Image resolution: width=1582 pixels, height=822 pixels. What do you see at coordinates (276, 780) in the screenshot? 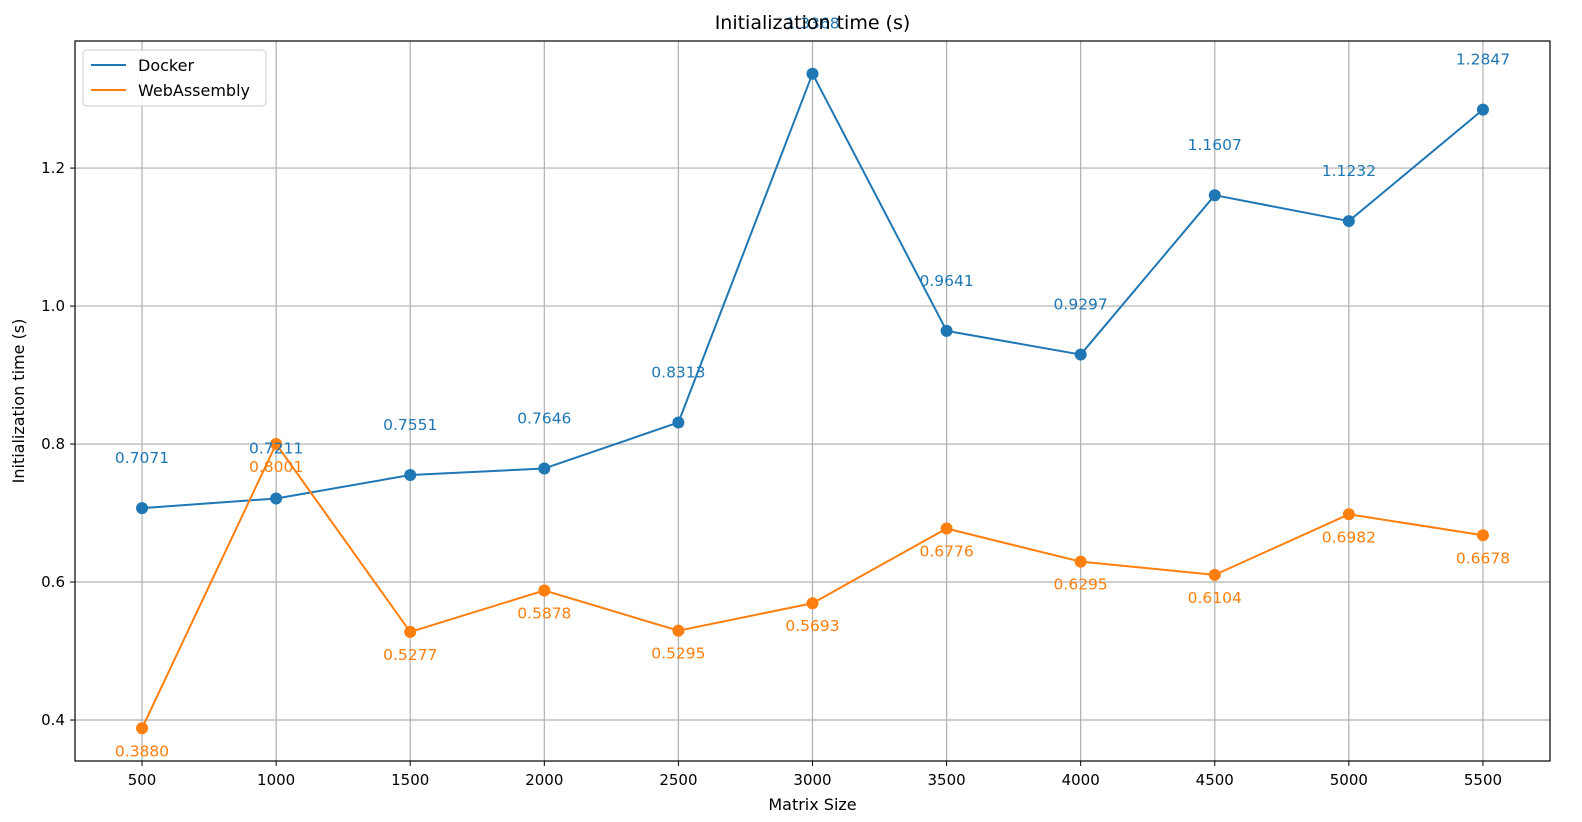
I see `x-tick-label: 1000` at bounding box center [276, 780].